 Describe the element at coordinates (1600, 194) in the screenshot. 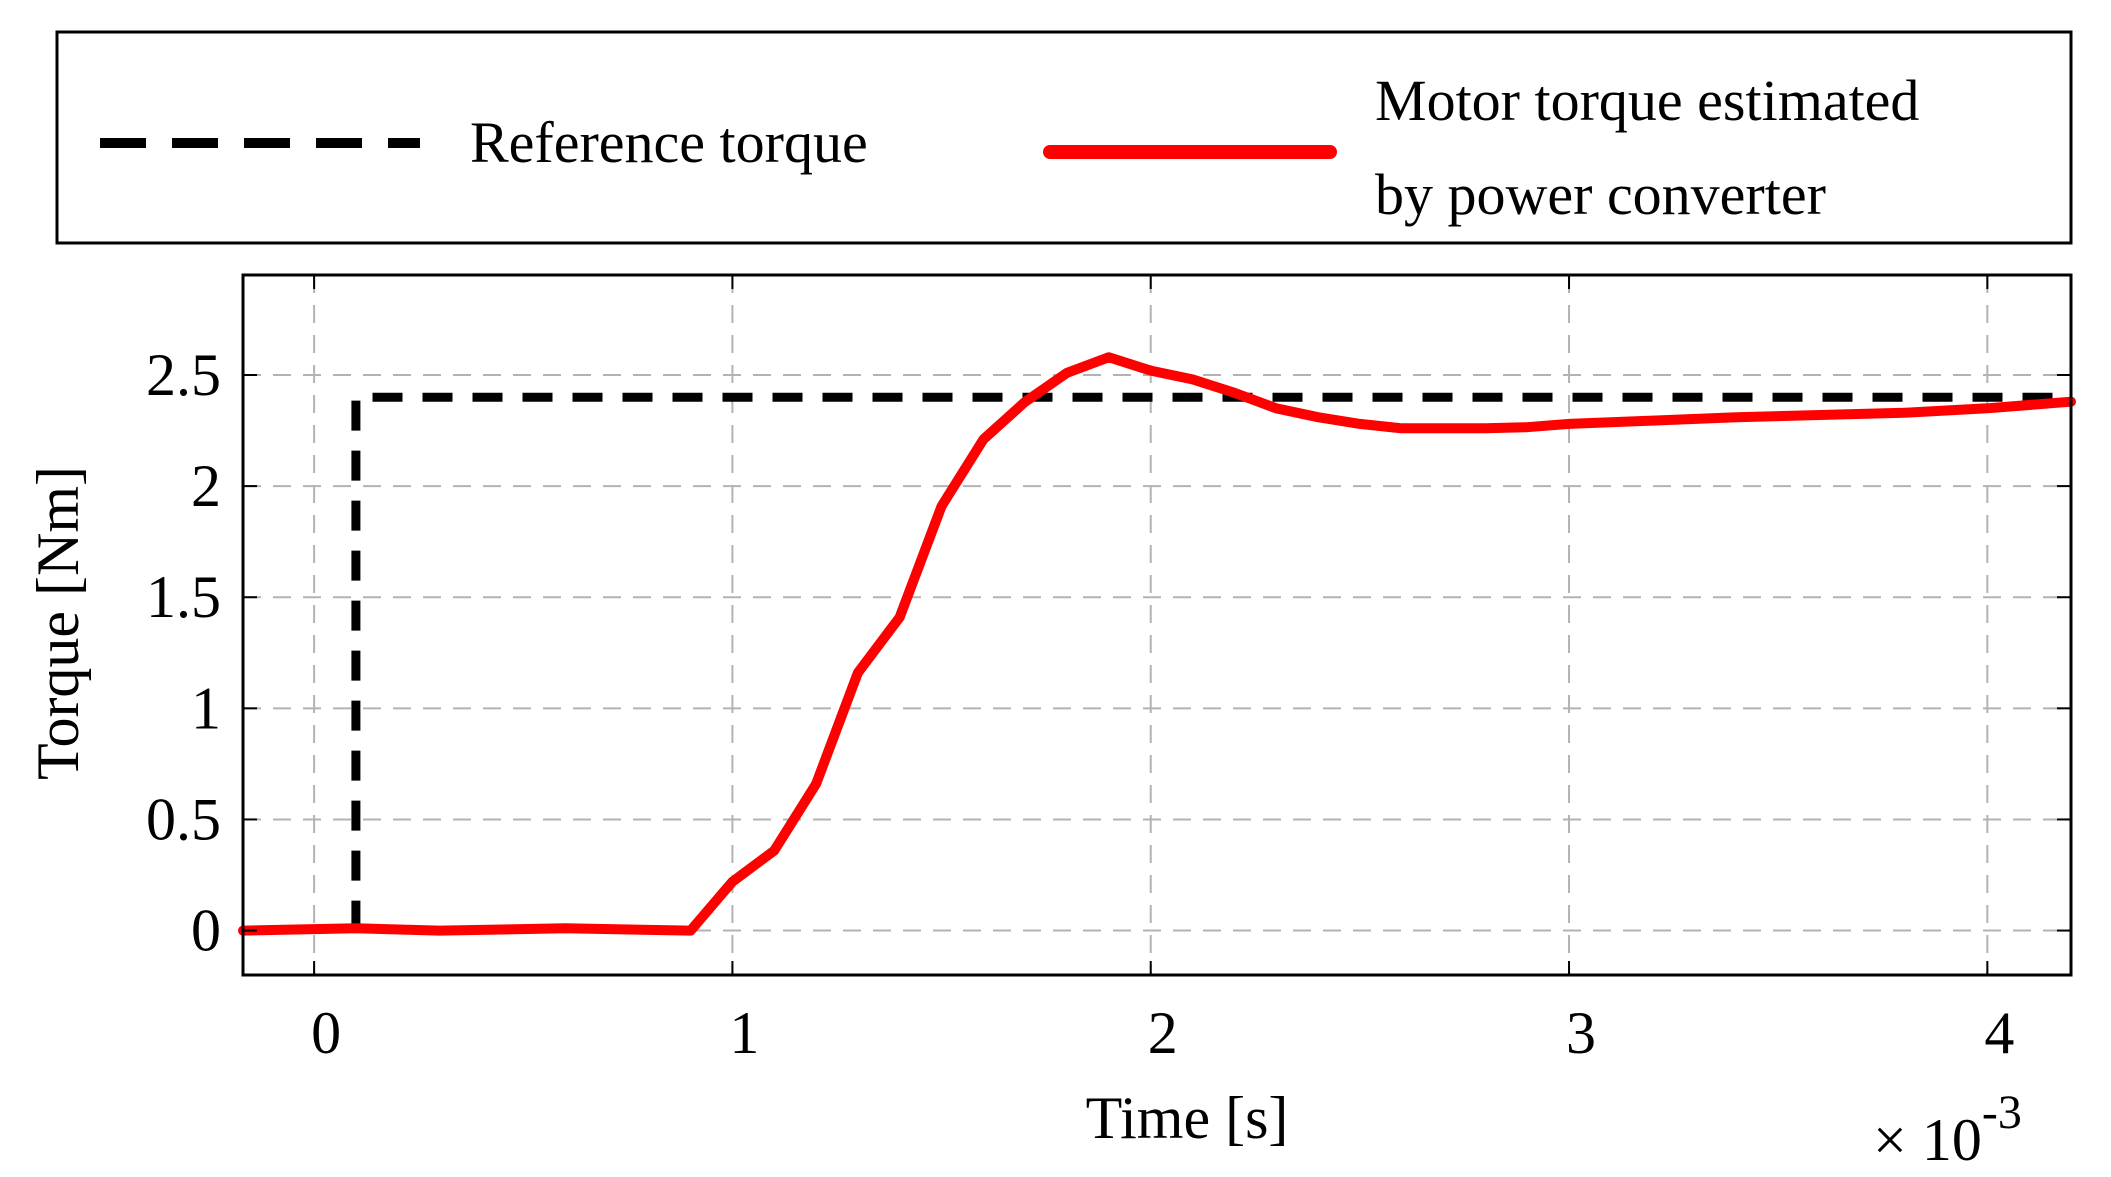

I see `legend-motor-label-line2: by power converter` at that location.